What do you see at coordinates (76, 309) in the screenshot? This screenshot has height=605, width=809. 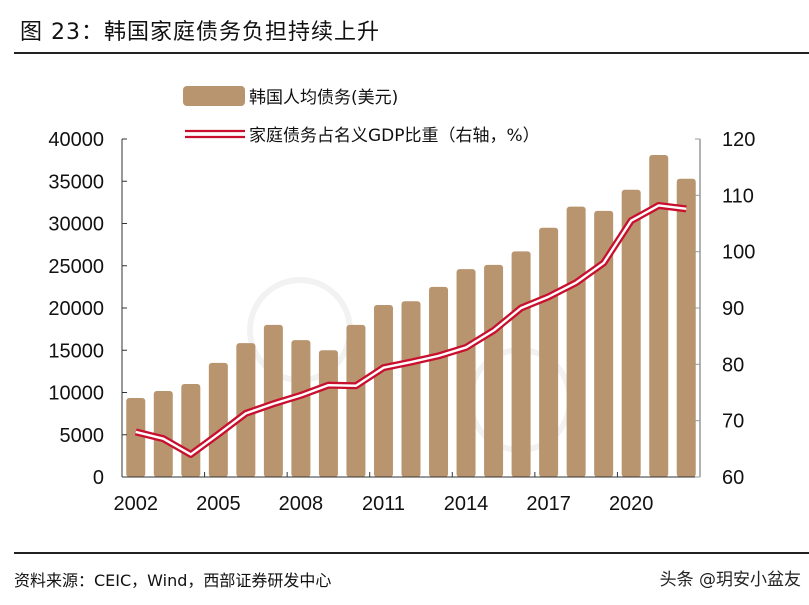 I see `left-tick-label: 20000` at bounding box center [76, 309].